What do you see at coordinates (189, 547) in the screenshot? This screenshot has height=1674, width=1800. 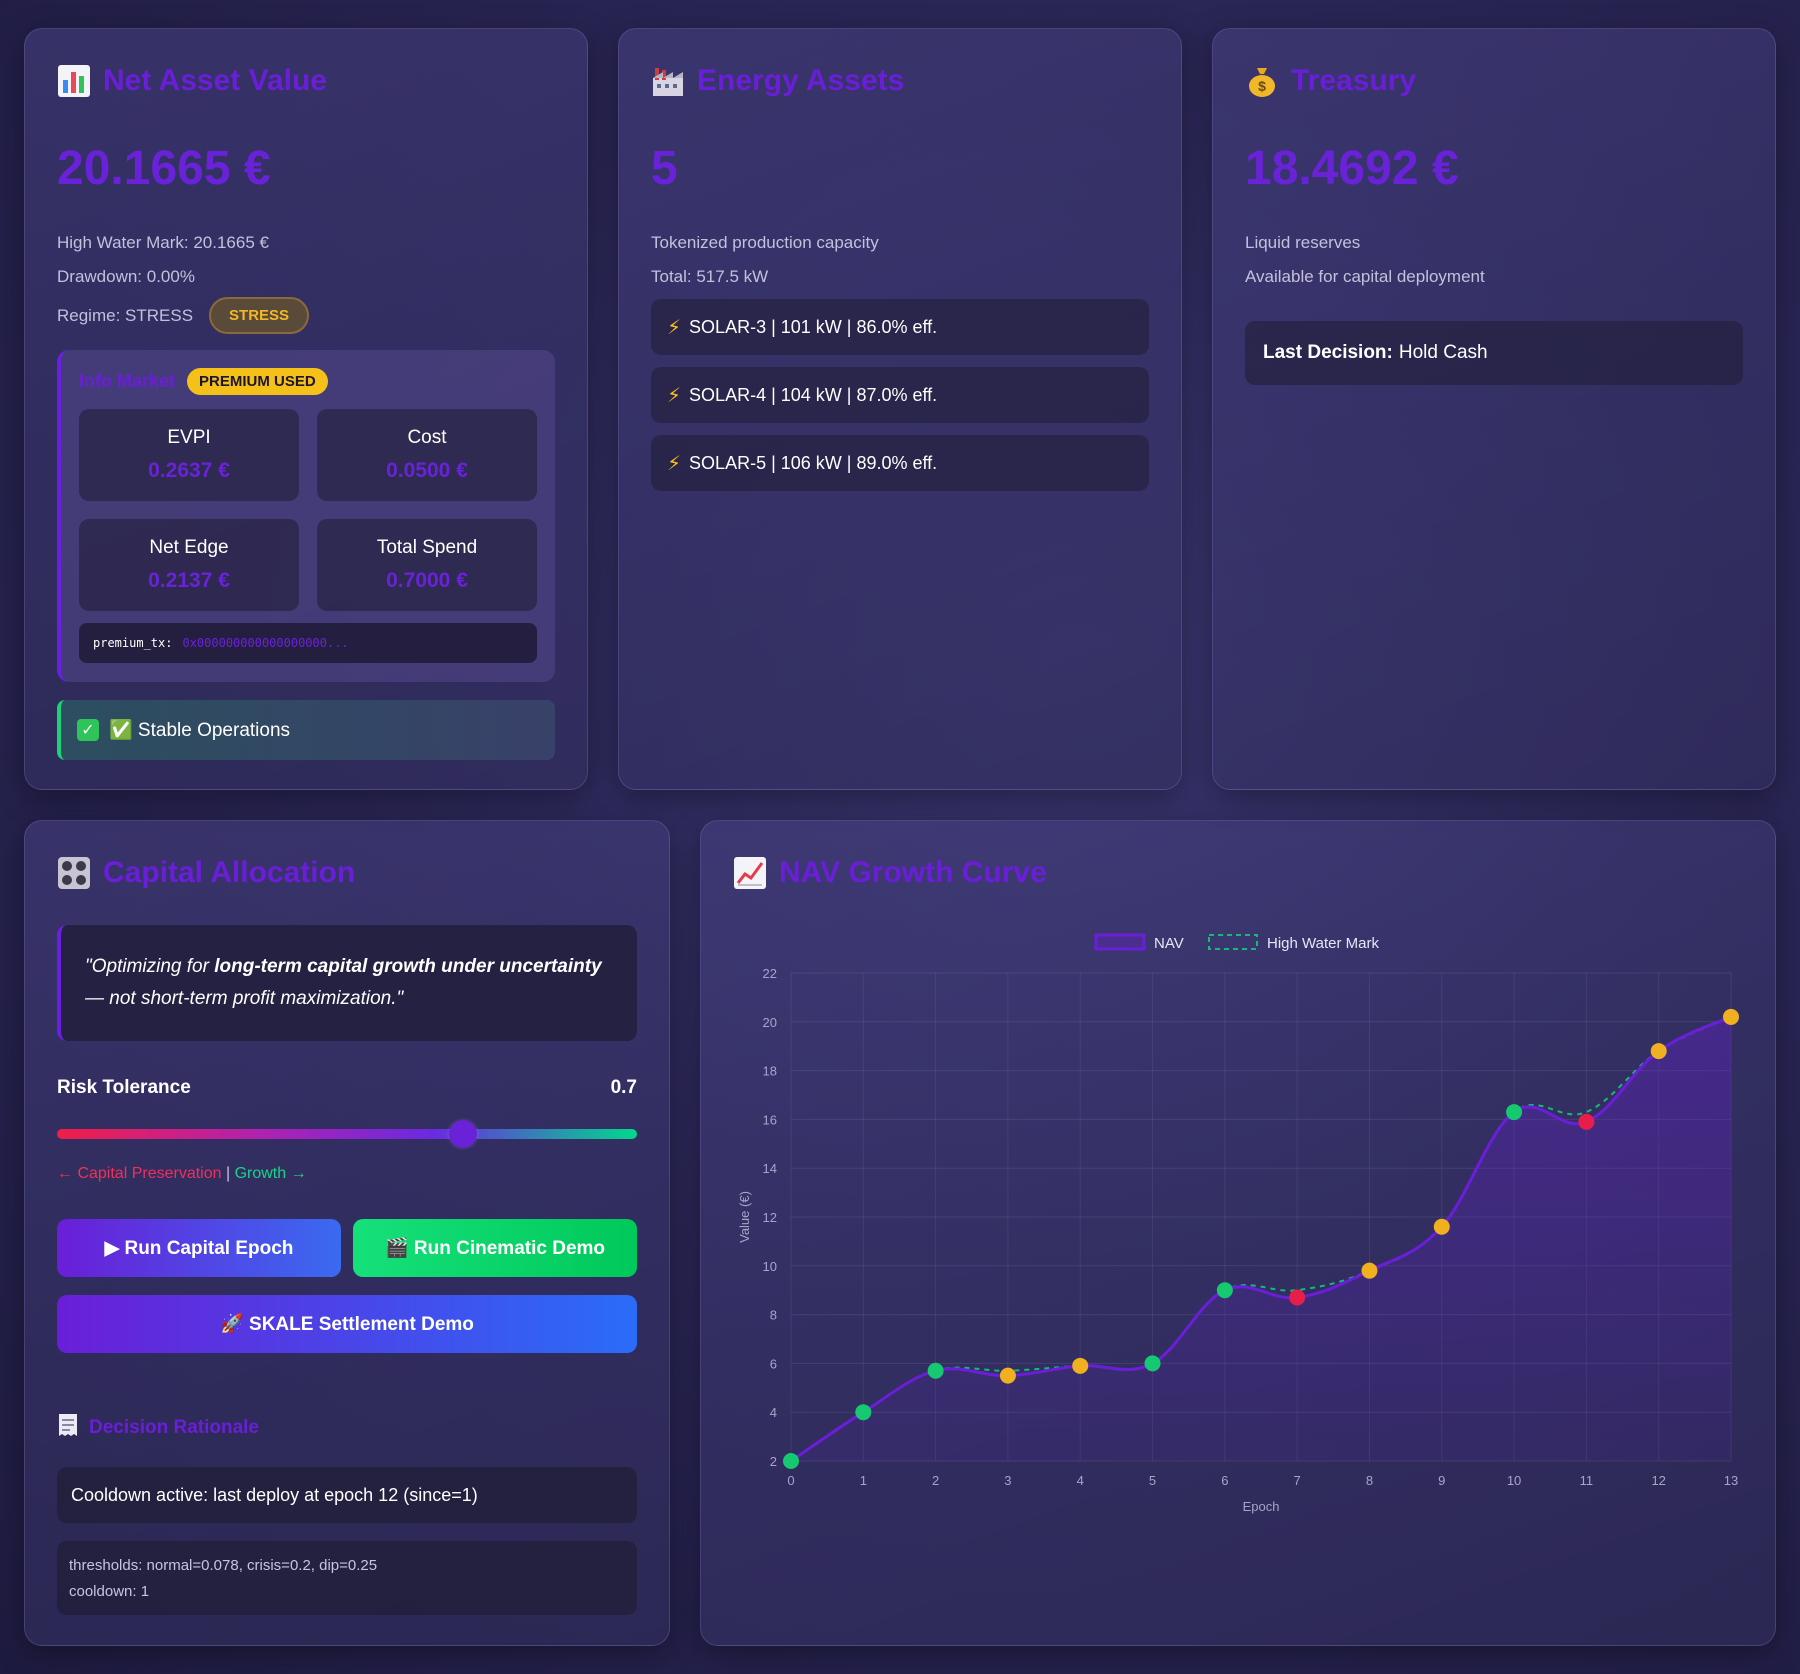 I see `net-edge-label: Net Edge` at bounding box center [189, 547].